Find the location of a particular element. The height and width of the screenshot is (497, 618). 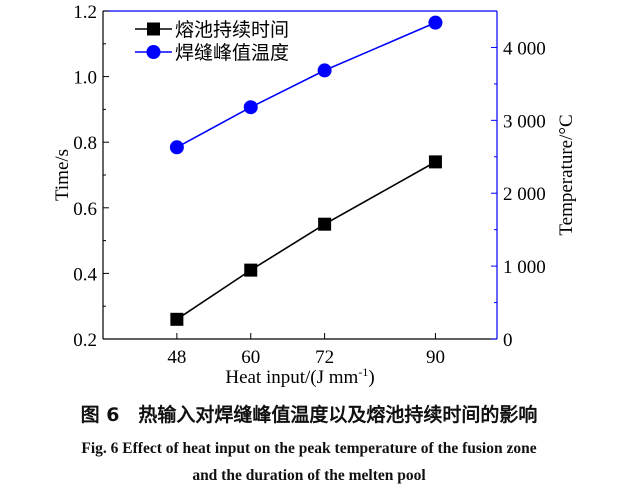

left-tick-label: 1.0 is located at coordinates (85, 78).